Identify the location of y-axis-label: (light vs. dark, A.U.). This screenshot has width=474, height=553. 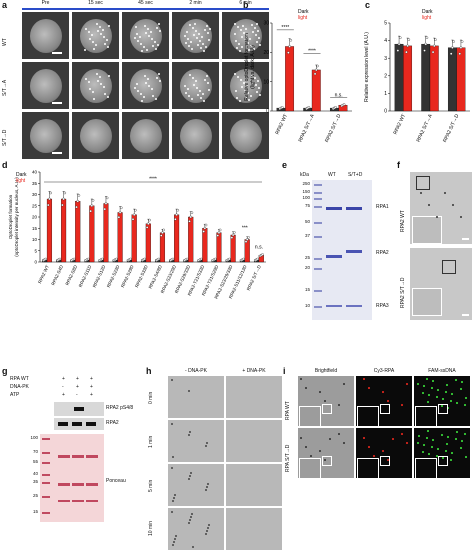
(253, 67).